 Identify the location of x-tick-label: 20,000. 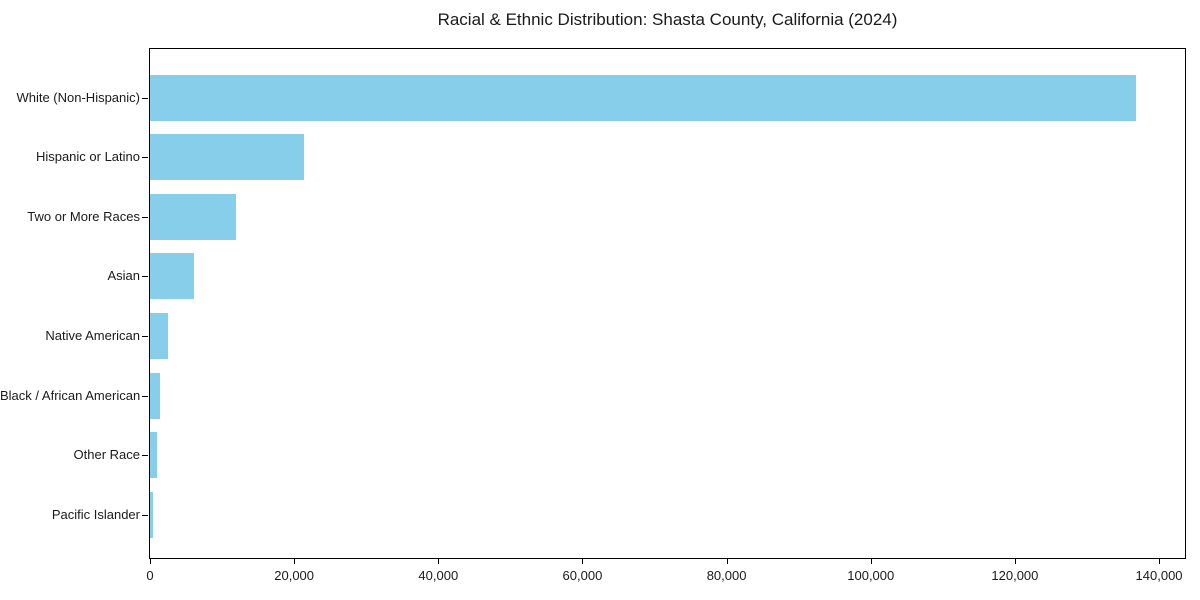
(294, 575).